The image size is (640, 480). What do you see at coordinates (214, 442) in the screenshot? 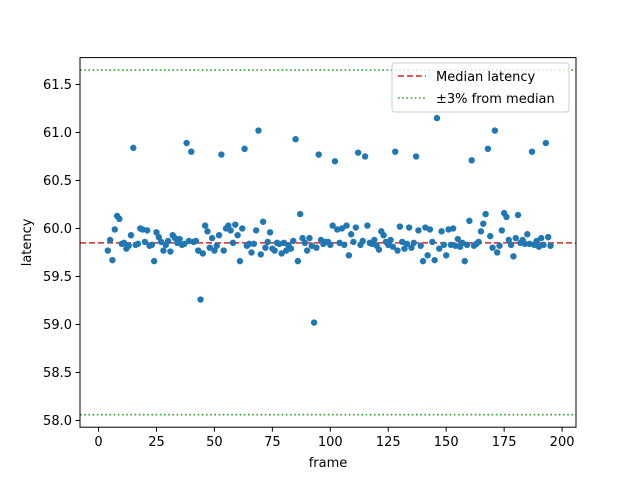
I see `x-tick-label: 50` at bounding box center [214, 442].